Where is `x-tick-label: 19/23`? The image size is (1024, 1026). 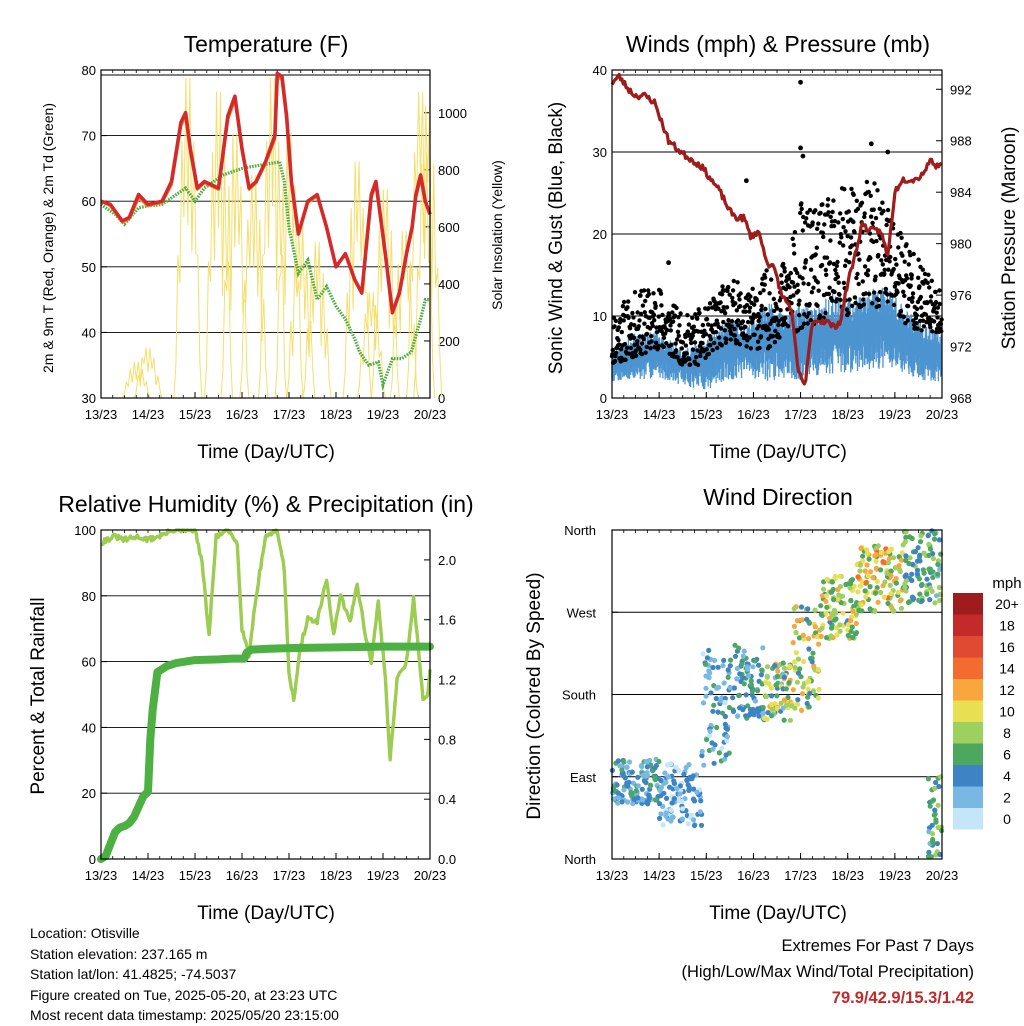
x-tick-label: 19/23 is located at coordinates (895, 875).